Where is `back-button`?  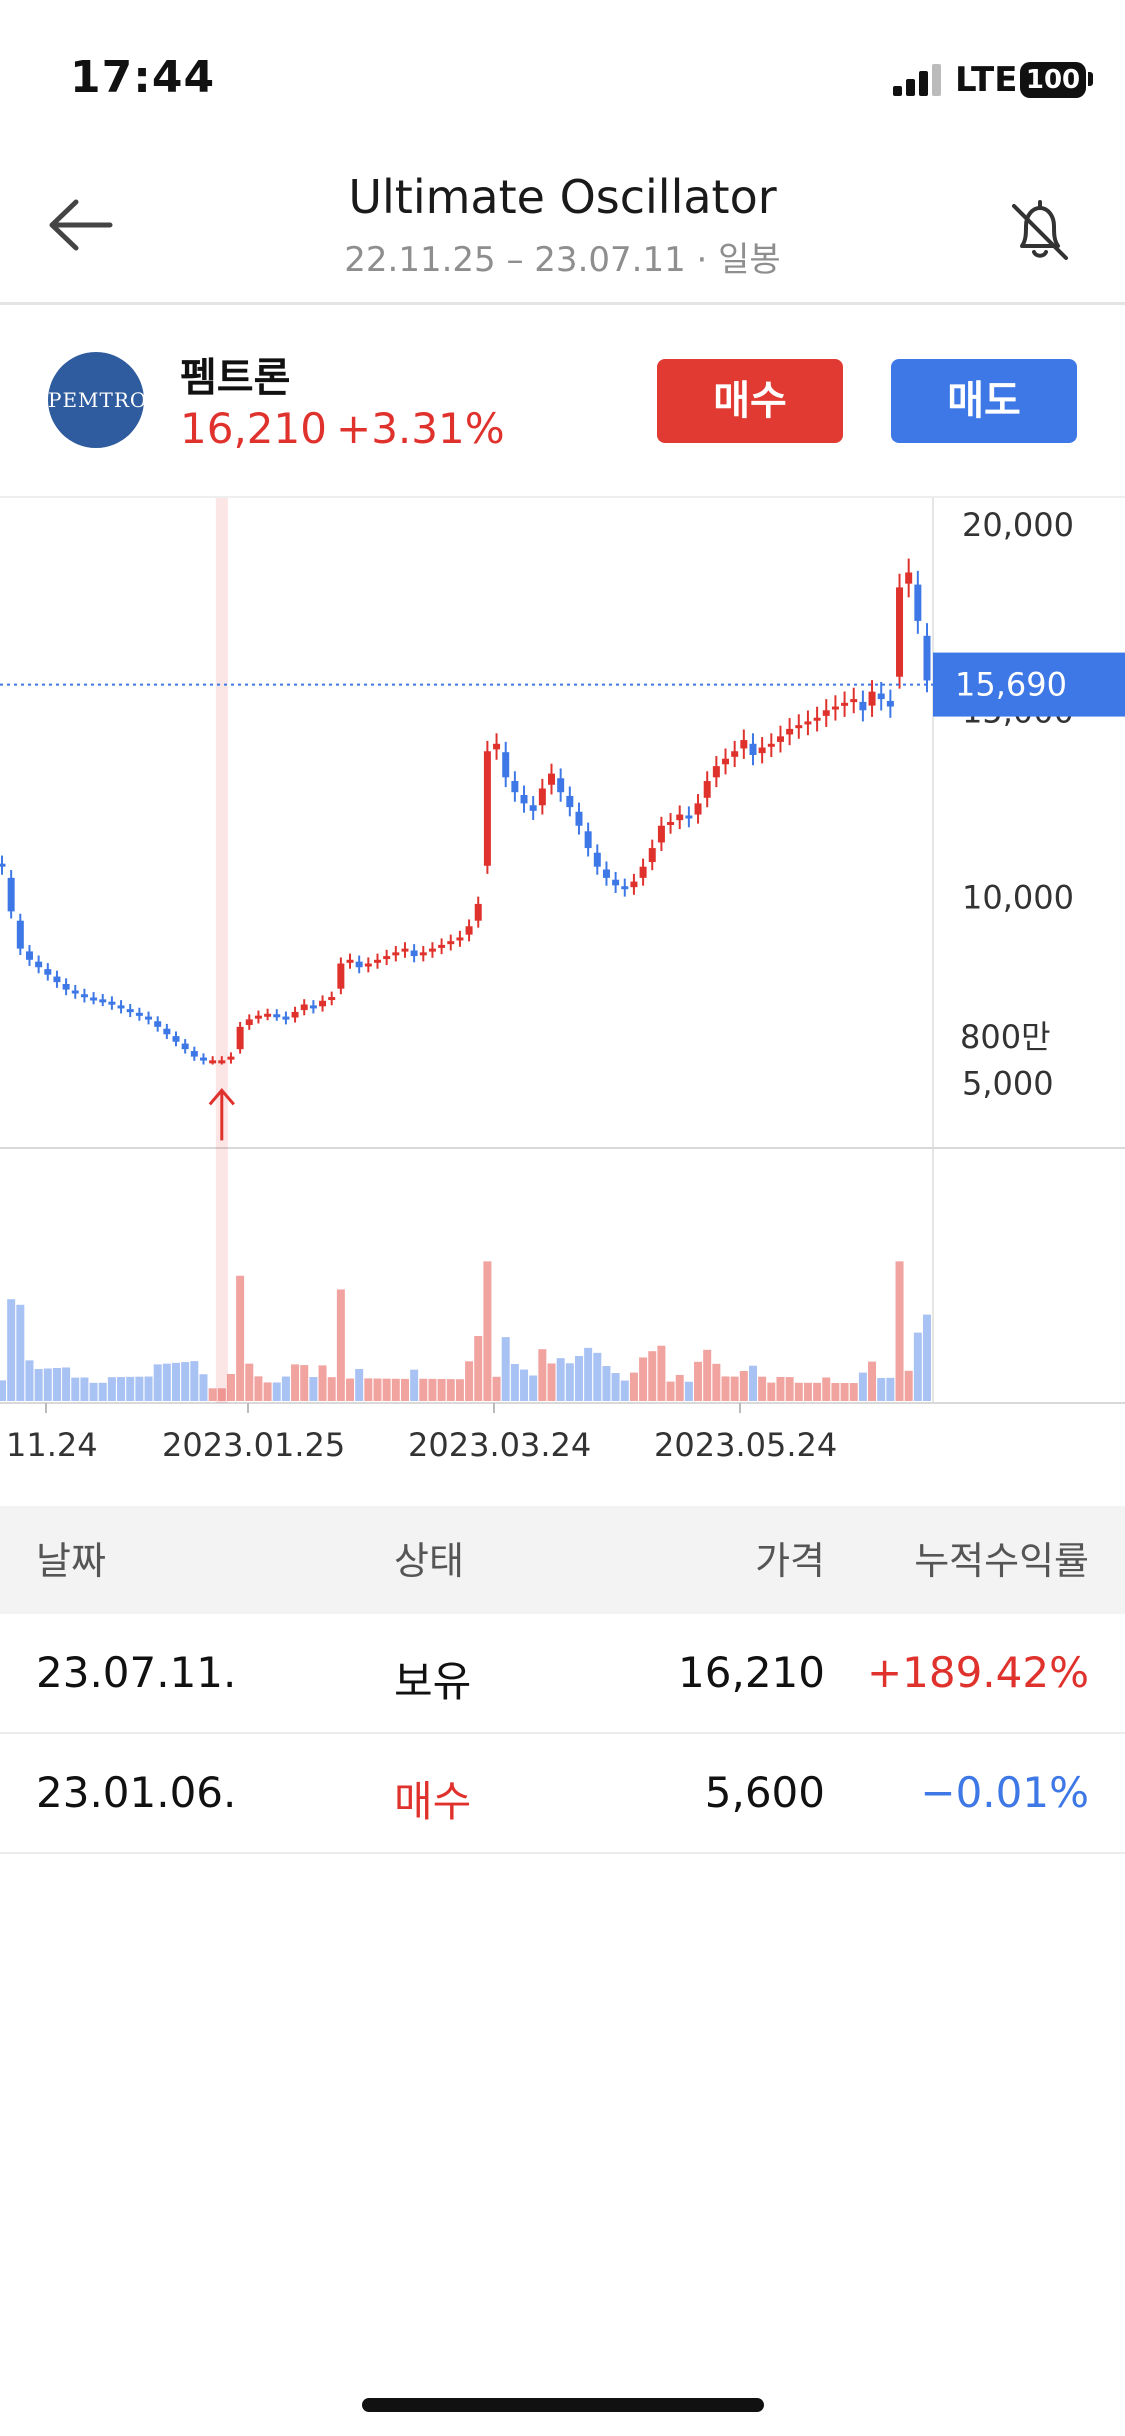 back-button is located at coordinates (85, 225).